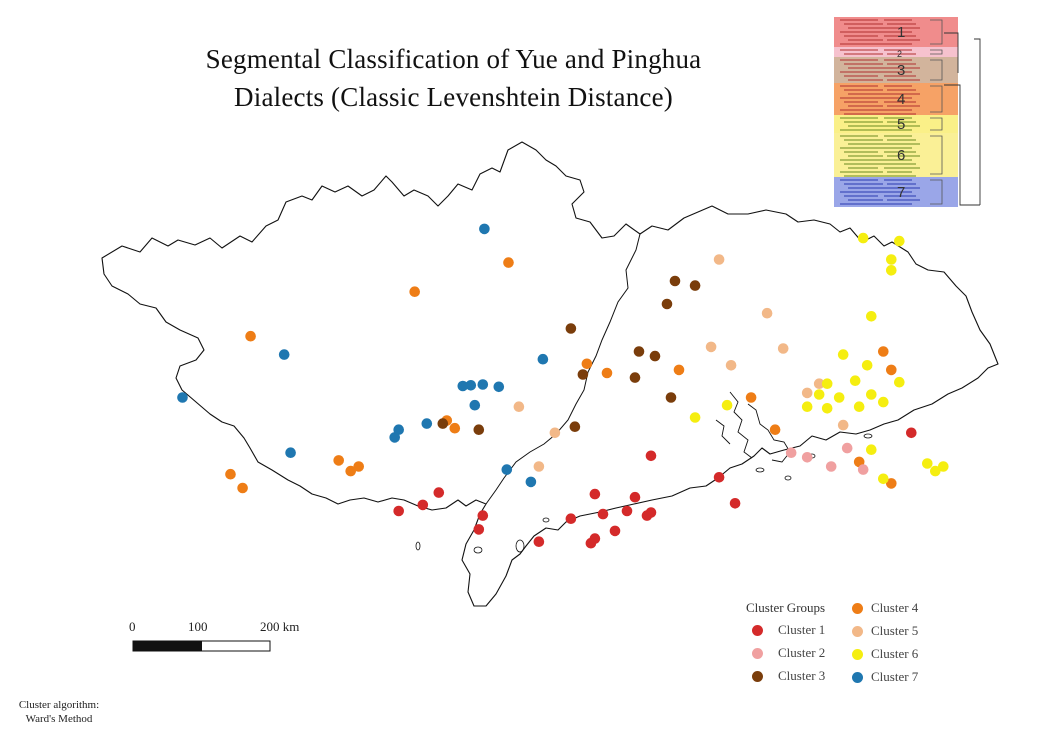 The width and height of the screenshot is (1039, 734). Describe the element at coordinates (962, 119) in the screenshot. I see `dendrogram-root` at that location.